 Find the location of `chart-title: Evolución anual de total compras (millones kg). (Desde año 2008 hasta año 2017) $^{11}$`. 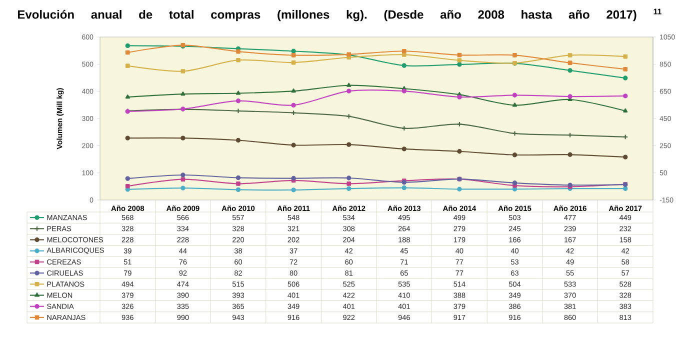

chart-title: Evolución anual de total compras (millones kg). (Desde año 2008 hasta año 2017) $^{11}$ is located at coordinates (340, 15).